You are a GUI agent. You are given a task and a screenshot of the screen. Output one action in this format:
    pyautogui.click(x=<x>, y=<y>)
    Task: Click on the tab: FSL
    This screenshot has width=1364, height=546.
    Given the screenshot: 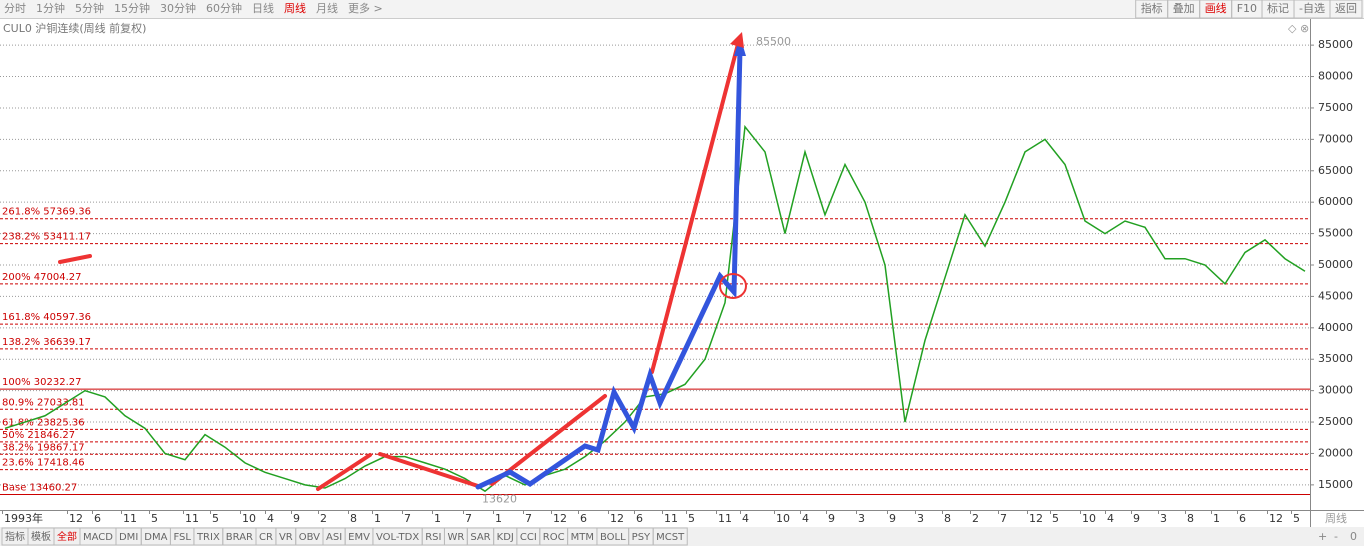 What is the action you would take?
    pyautogui.click(x=182, y=537)
    